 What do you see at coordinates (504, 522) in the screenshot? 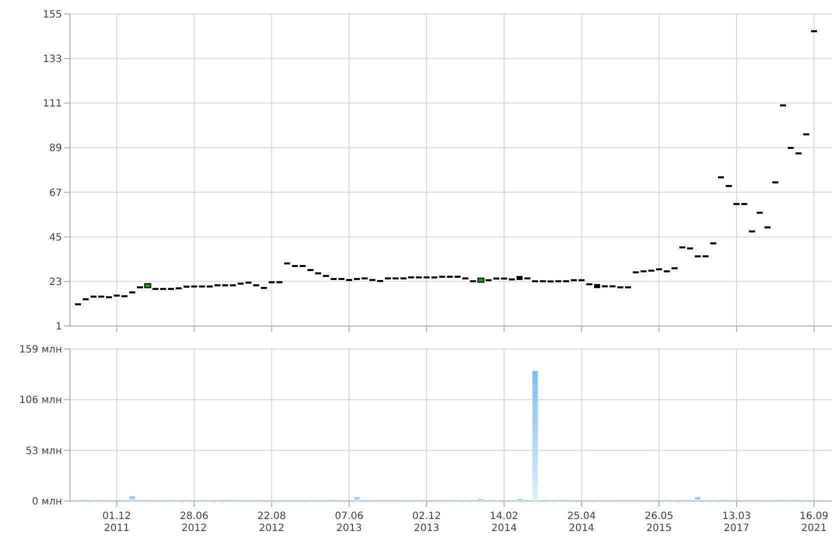
I see `x-tick-label: 14.02 2014` at bounding box center [504, 522].